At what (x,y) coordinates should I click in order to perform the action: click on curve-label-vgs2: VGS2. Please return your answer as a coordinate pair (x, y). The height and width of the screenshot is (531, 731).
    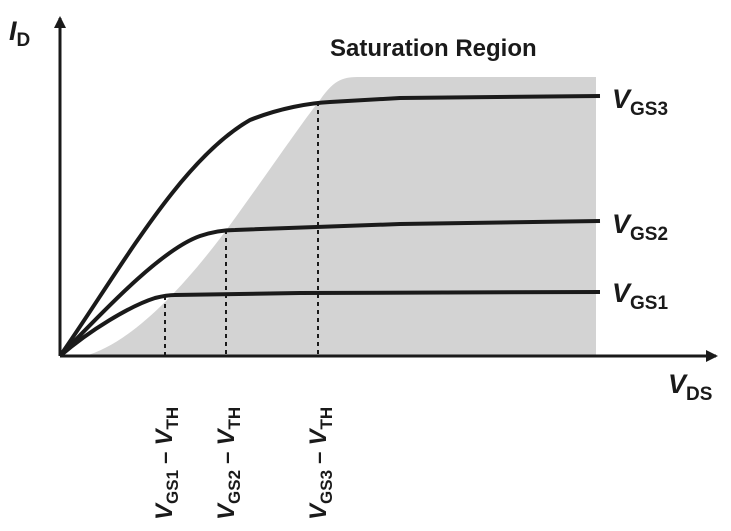
    Looking at the image, I should click on (640, 227).